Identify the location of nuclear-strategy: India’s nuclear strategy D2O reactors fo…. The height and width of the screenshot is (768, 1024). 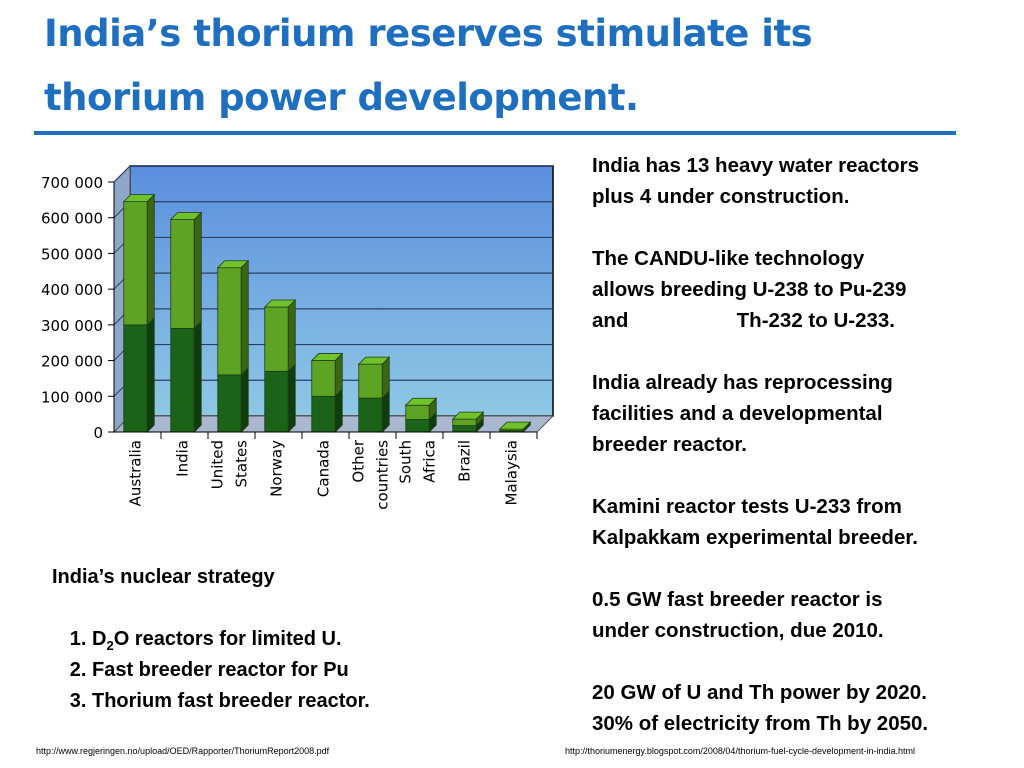
(312, 639).